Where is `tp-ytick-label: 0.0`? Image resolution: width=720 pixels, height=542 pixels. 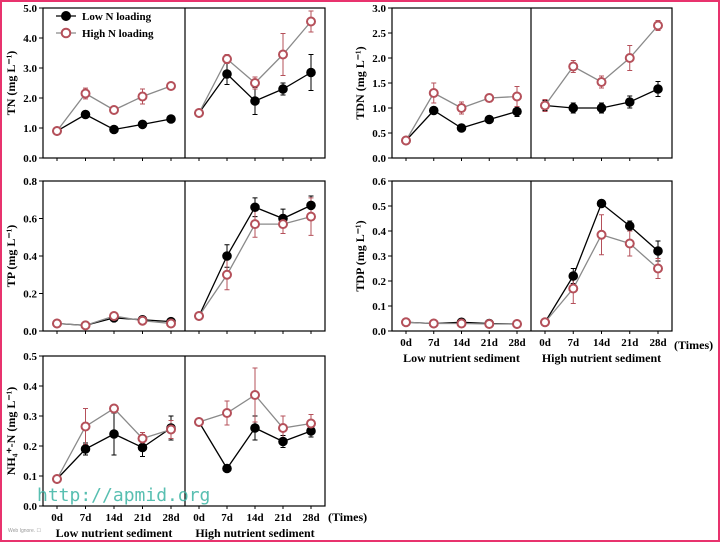
tp-ytick-label: 0.0 is located at coordinates (30, 332).